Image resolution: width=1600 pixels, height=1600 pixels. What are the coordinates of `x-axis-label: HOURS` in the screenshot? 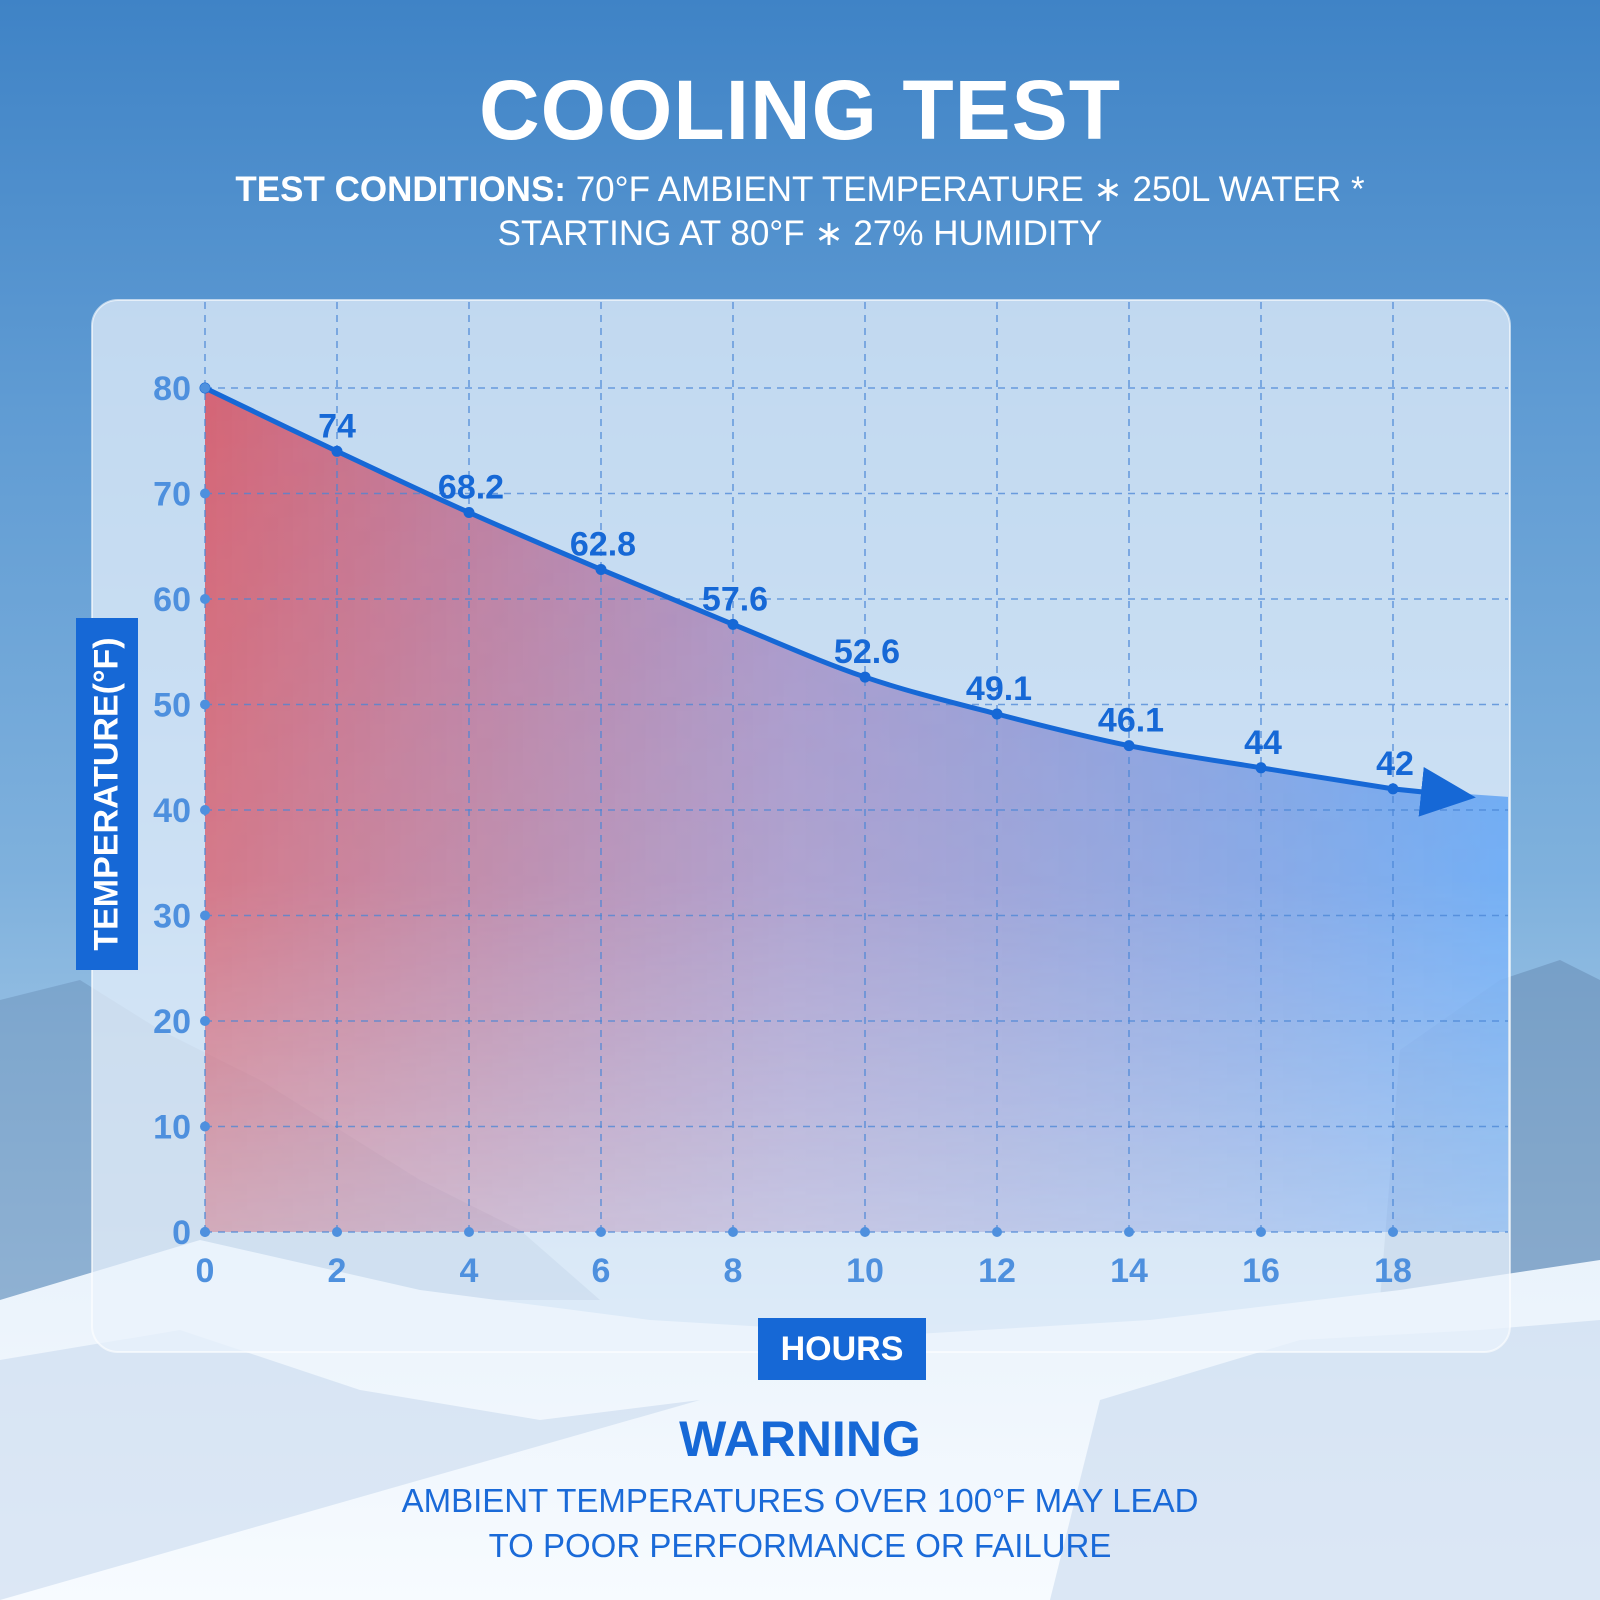 It's located at (842, 1349).